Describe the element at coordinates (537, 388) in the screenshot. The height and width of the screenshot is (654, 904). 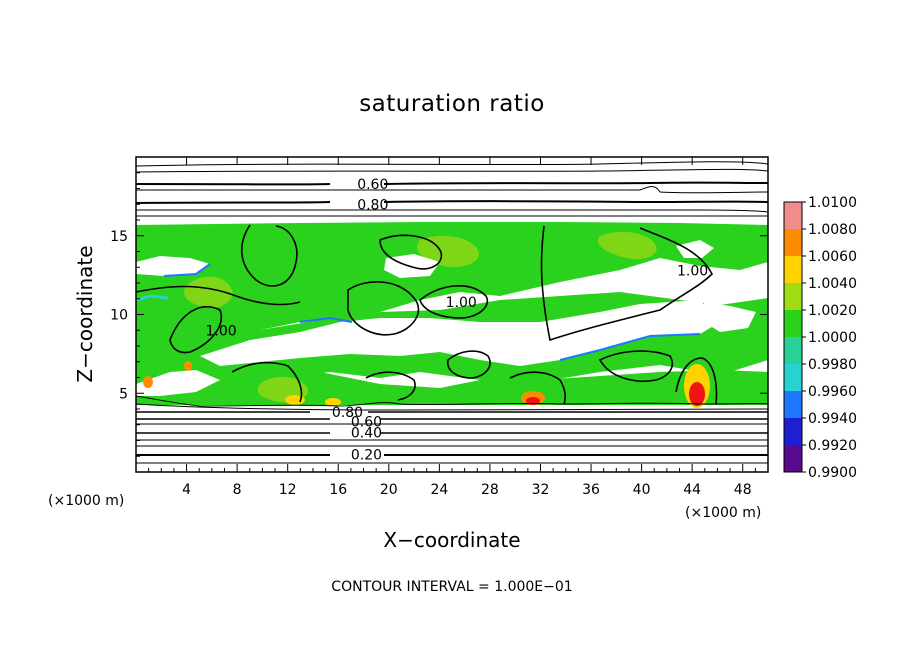
I see `contour-100-i` at that location.